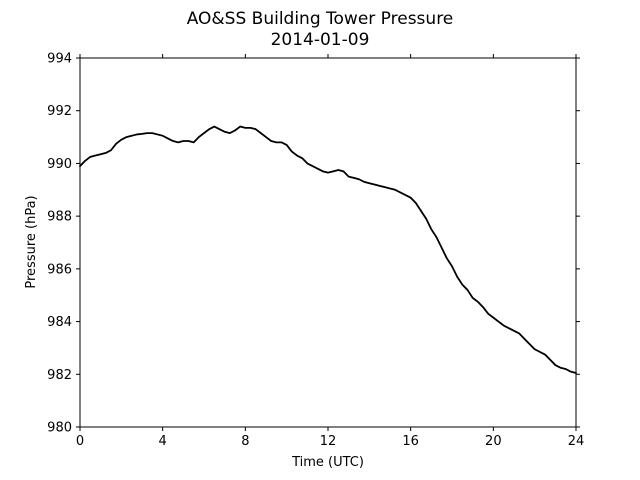 The height and width of the screenshot is (480, 640). What do you see at coordinates (80, 441) in the screenshot?
I see `x-tick-label: 0` at bounding box center [80, 441].